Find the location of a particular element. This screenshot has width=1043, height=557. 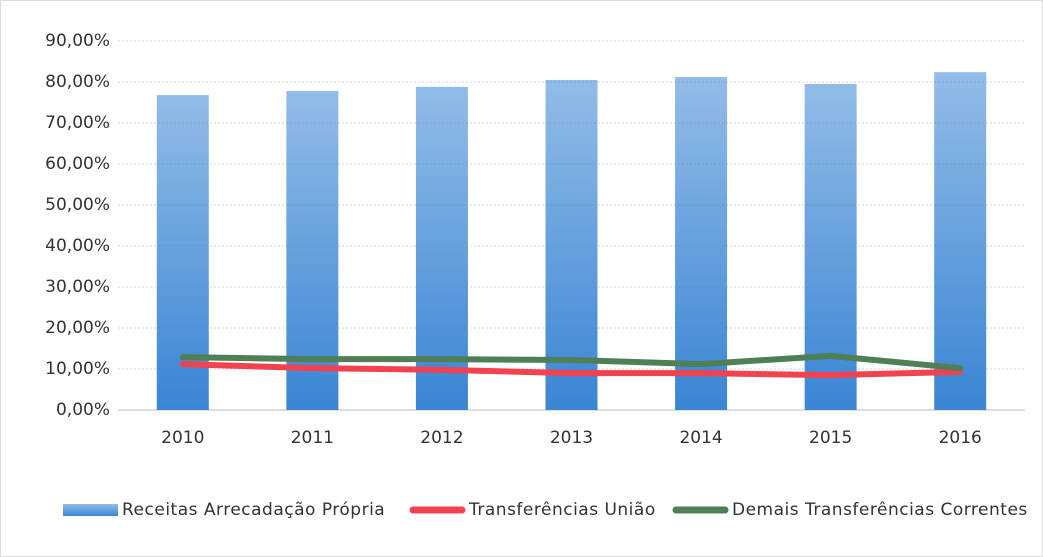

x-tick-label: 2014 is located at coordinates (700, 438).